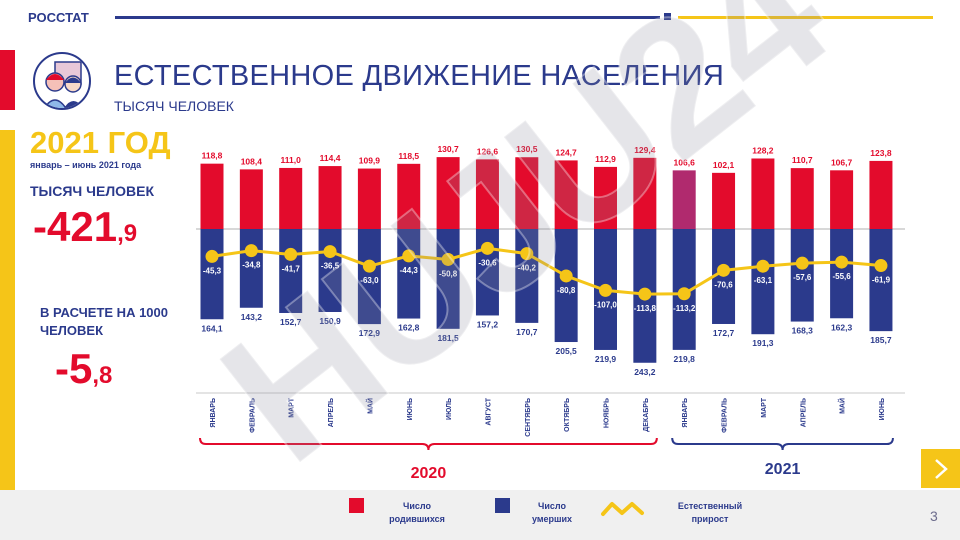 This screenshot has height=540, width=960. What do you see at coordinates (605, 159) in the screenshot?
I see `births-value-label: 112,9` at bounding box center [605, 159].